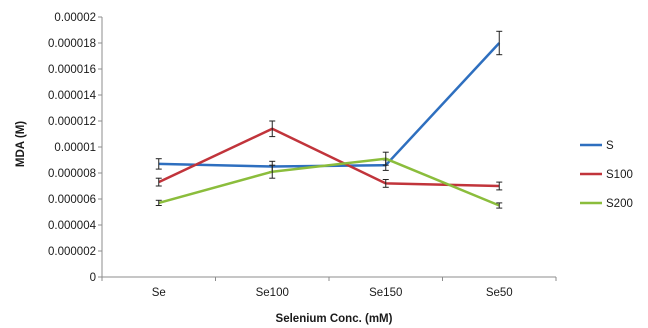 This screenshot has height=328, width=648. What do you see at coordinates (597, 146) in the screenshot?
I see `legend-item-s: S` at bounding box center [597, 146].